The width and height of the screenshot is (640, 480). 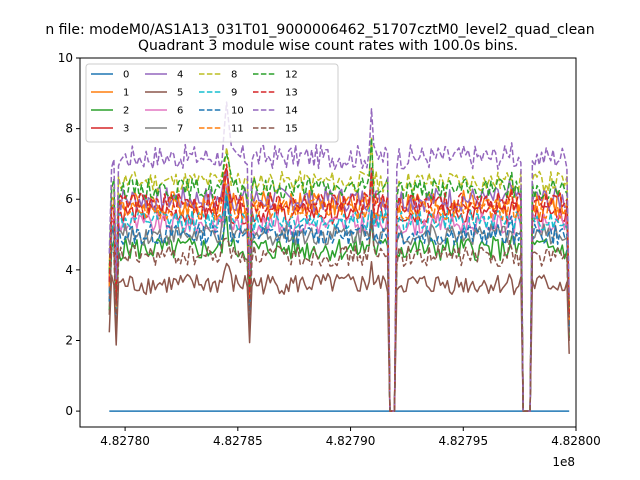 I want to click on y-tick-label: 10, so click(x=65, y=58).